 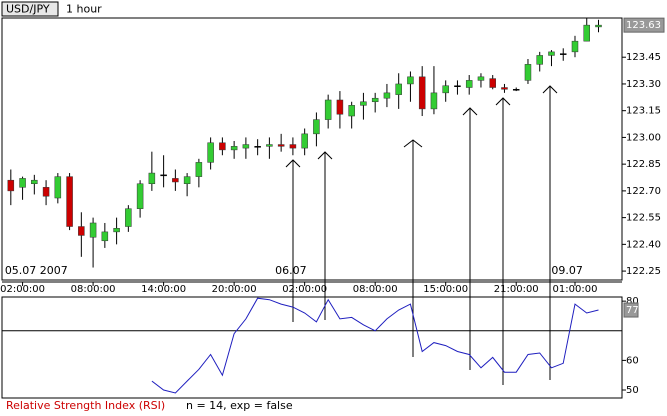 What do you see at coordinates (643, 84) in the screenshot?
I see `y-tick-label: 123.30` at bounding box center [643, 84].